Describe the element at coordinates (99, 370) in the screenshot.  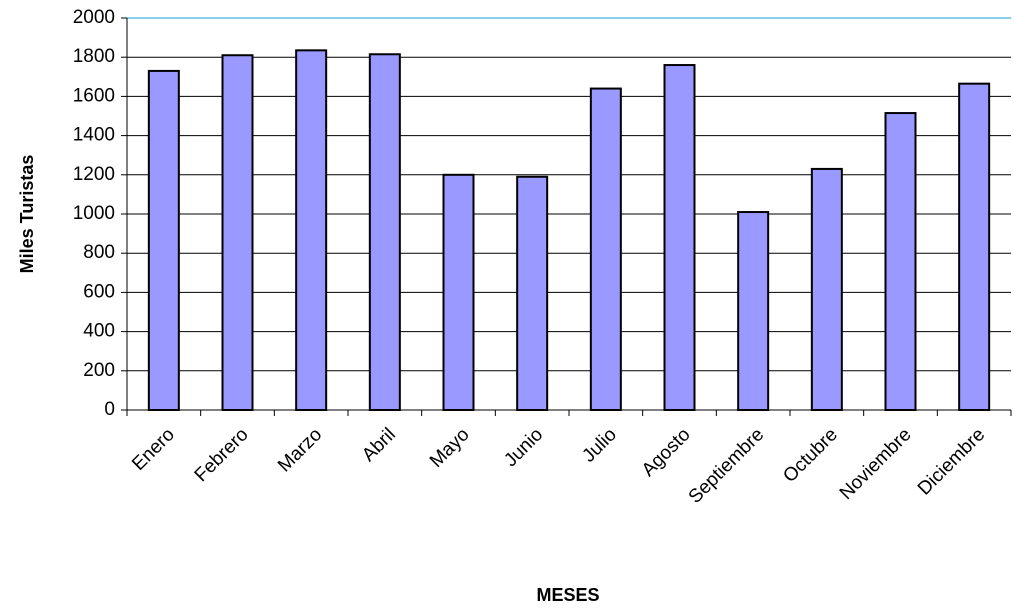
I see `y-tick-label: 200` at that location.